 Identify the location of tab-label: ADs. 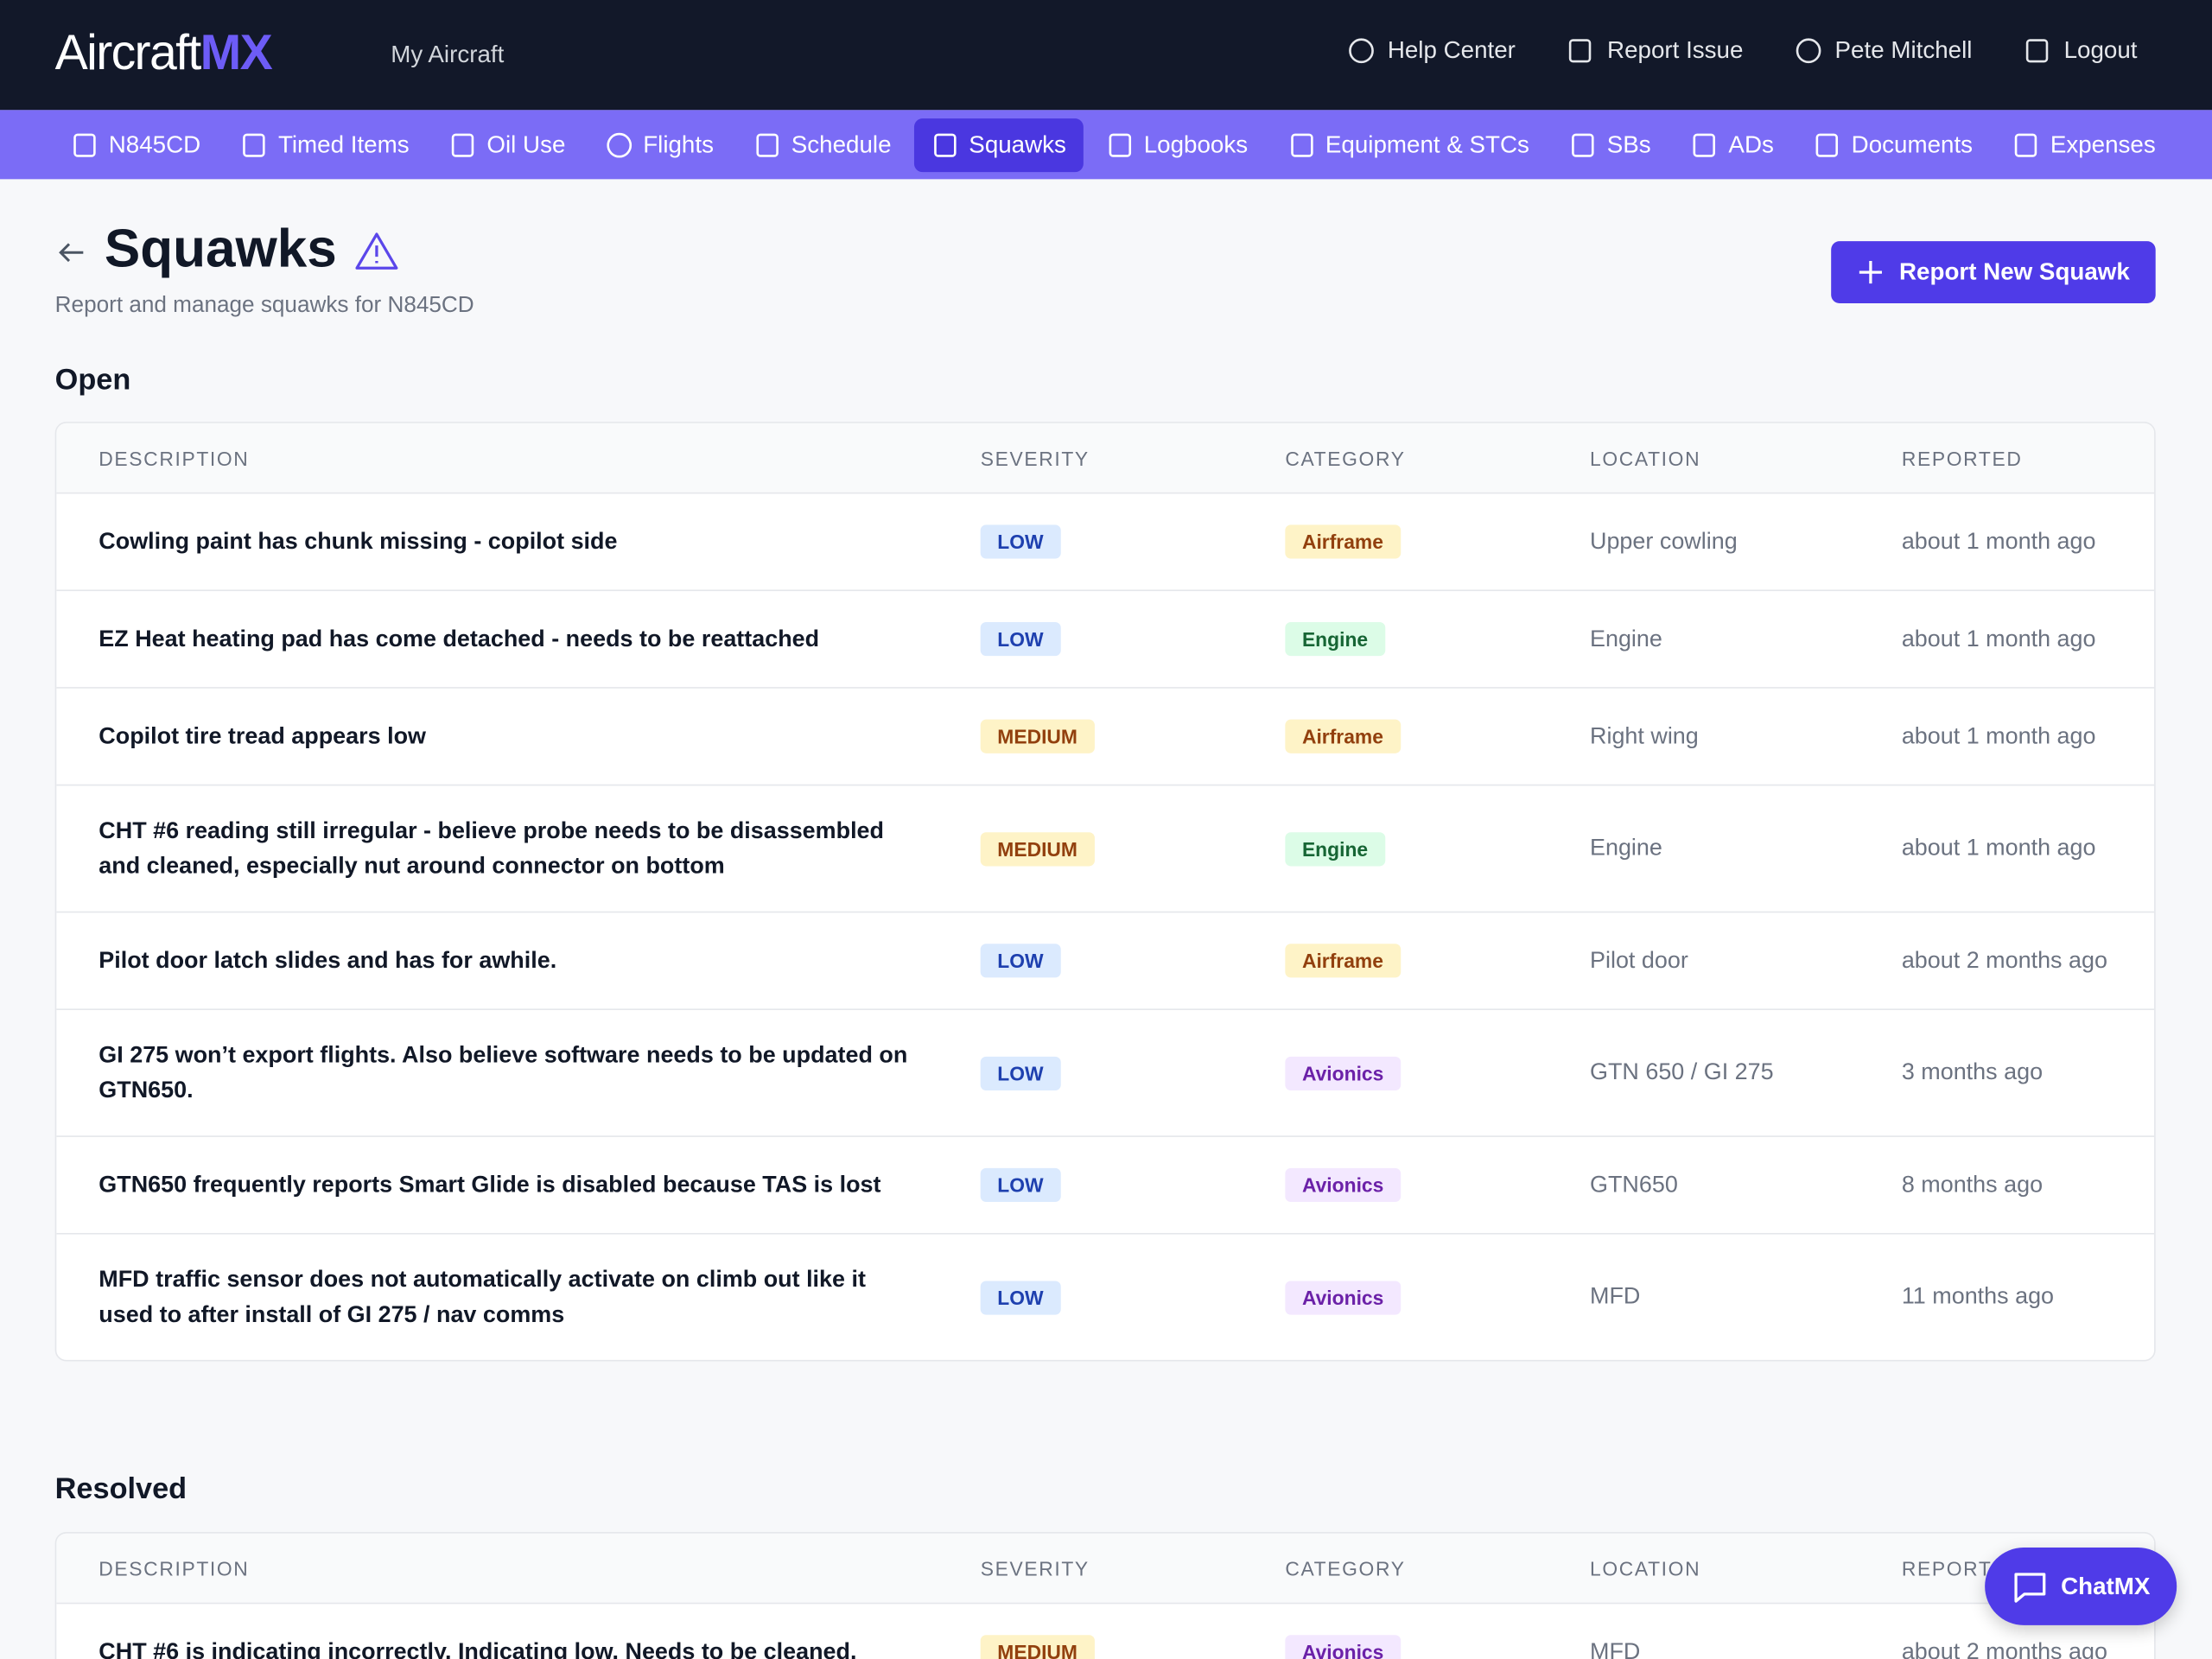
(1751, 144).